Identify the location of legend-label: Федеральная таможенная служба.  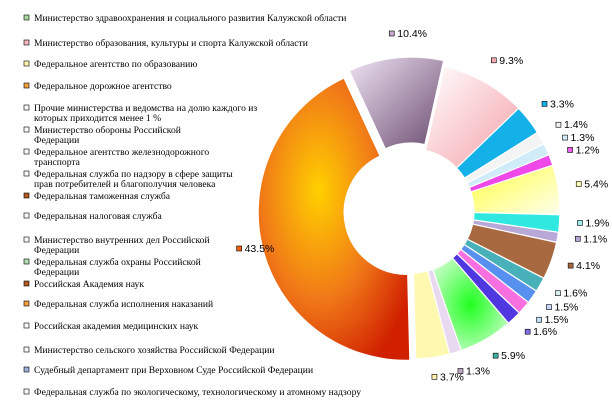
(102, 196).